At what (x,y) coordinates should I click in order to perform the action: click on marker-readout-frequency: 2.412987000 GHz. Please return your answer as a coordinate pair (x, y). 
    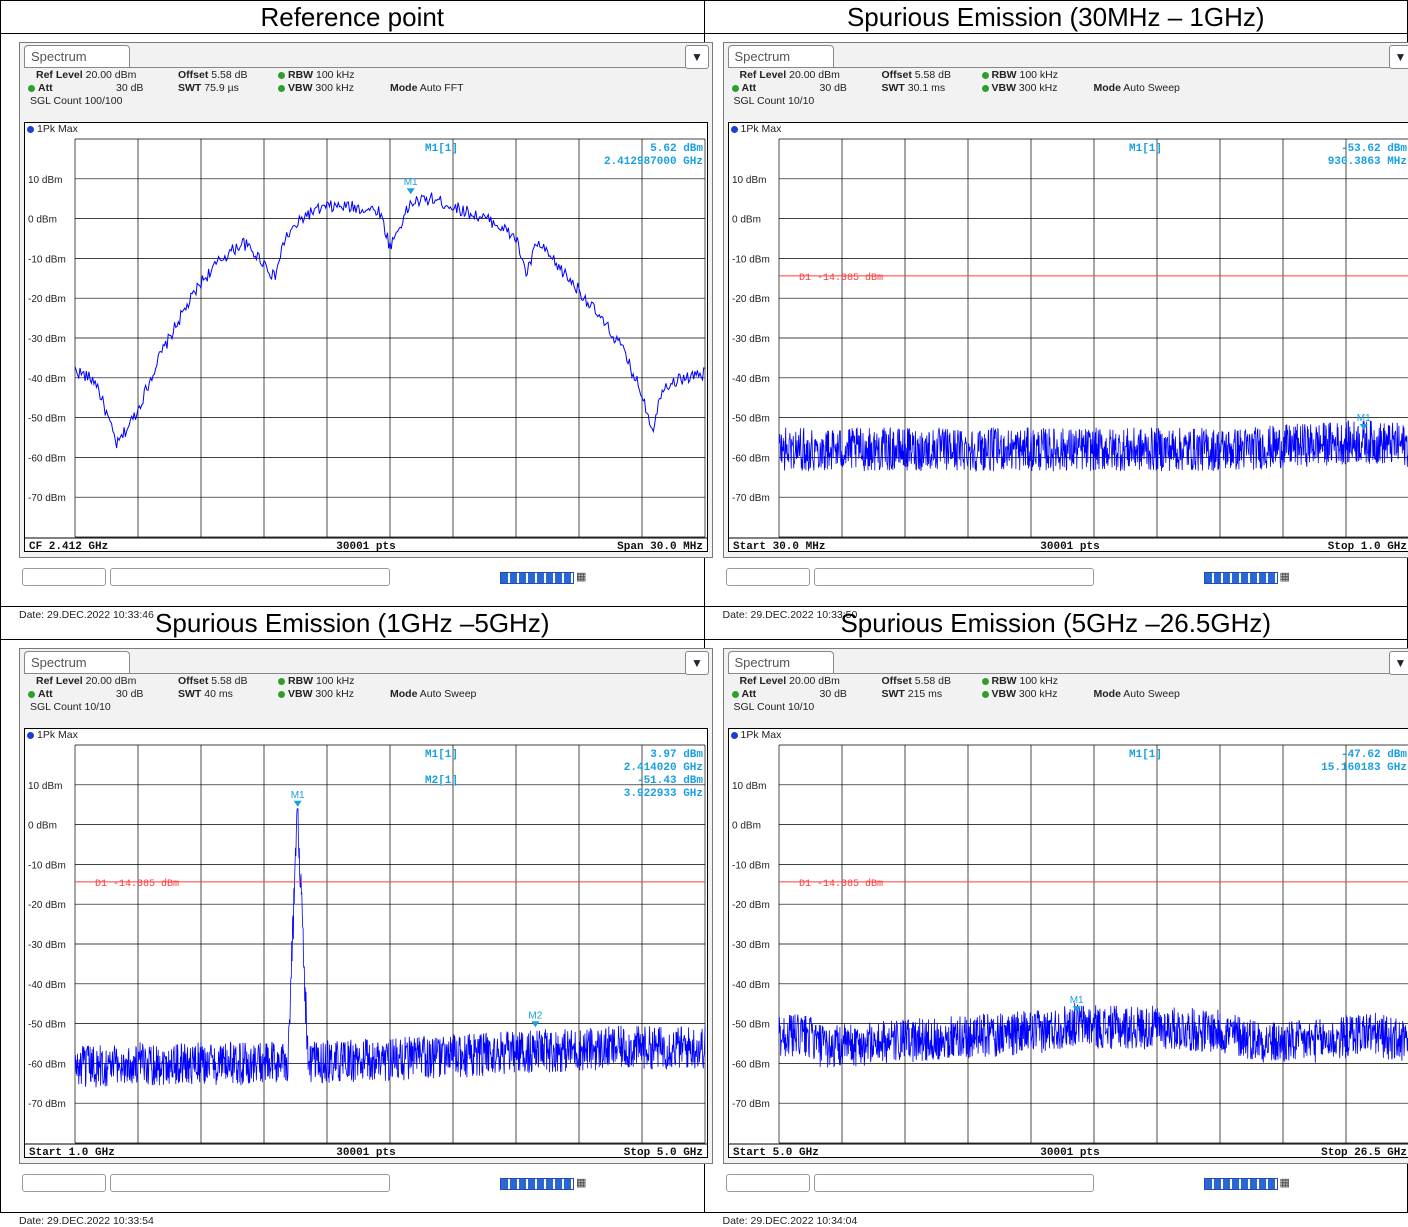
    Looking at the image, I should click on (653, 162).